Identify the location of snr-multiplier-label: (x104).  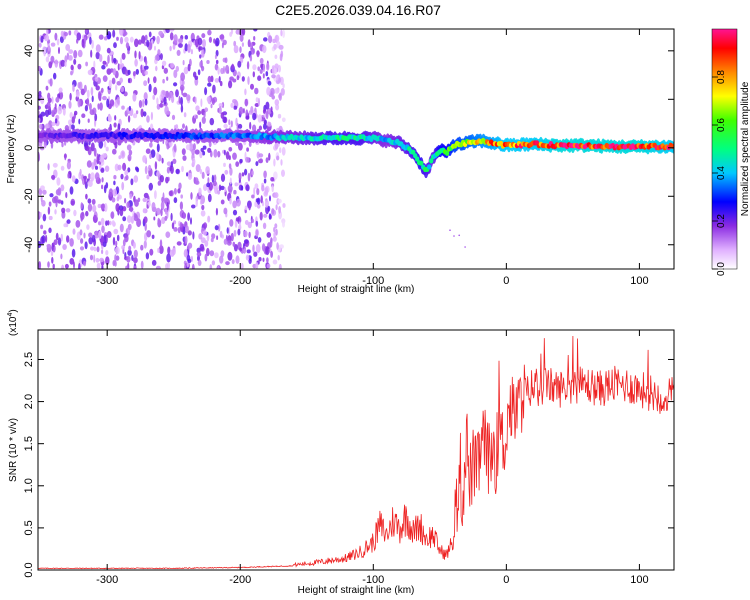
(13, 322).